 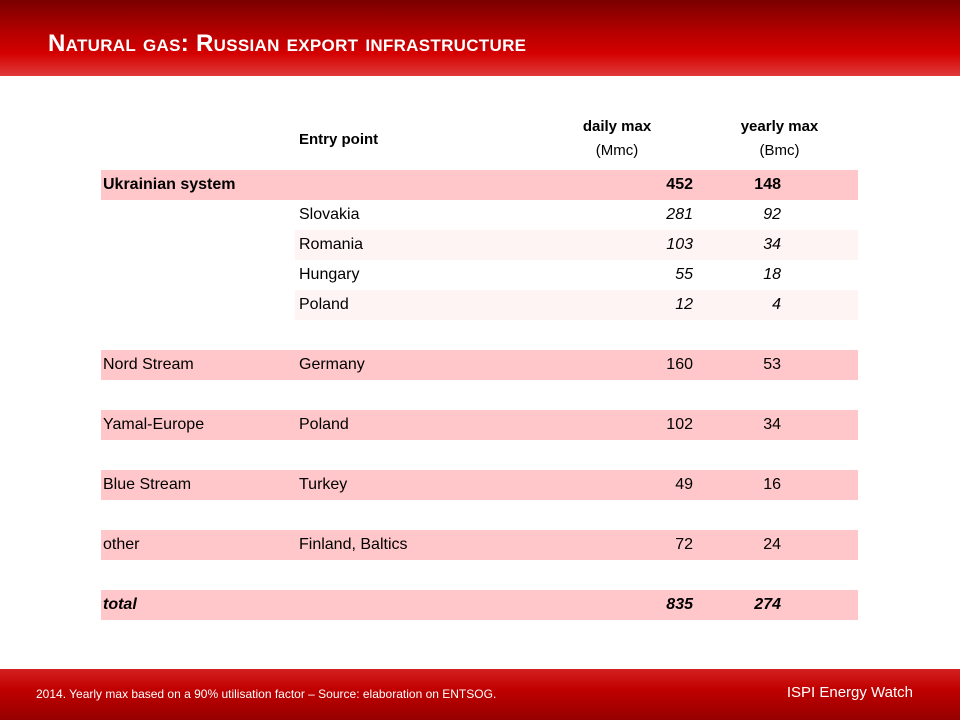 What do you see at coordinates (414, 365) in the screenshot?
I see `entry-cell: Germany` at bounding box center [414, 365].